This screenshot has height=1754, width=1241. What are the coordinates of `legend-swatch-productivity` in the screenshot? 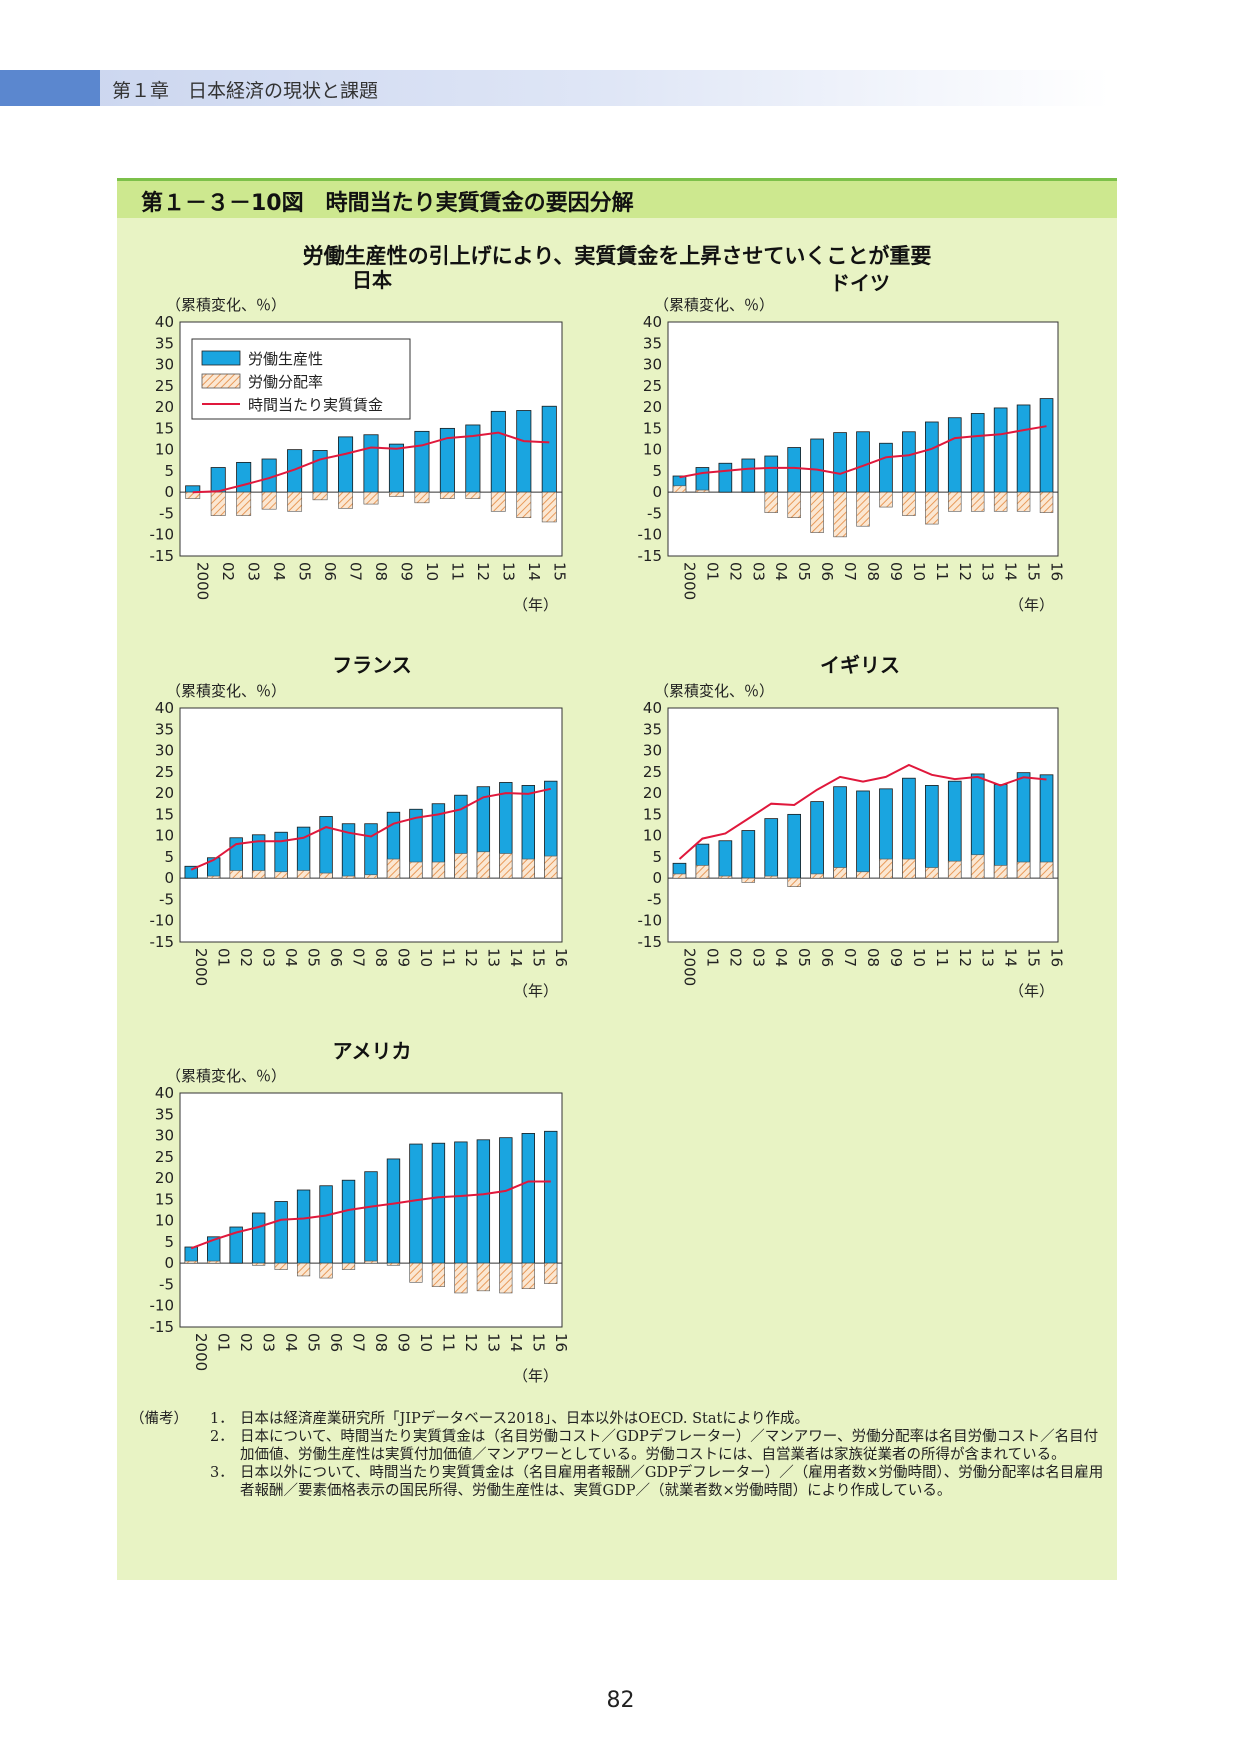 It's located at (221, 358).